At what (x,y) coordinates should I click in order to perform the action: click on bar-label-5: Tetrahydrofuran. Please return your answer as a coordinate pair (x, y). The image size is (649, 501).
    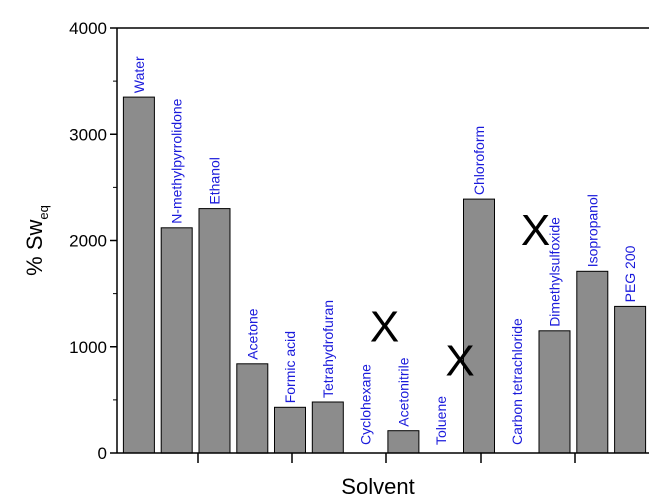
    Looking at the image, I should click on (328, 349).